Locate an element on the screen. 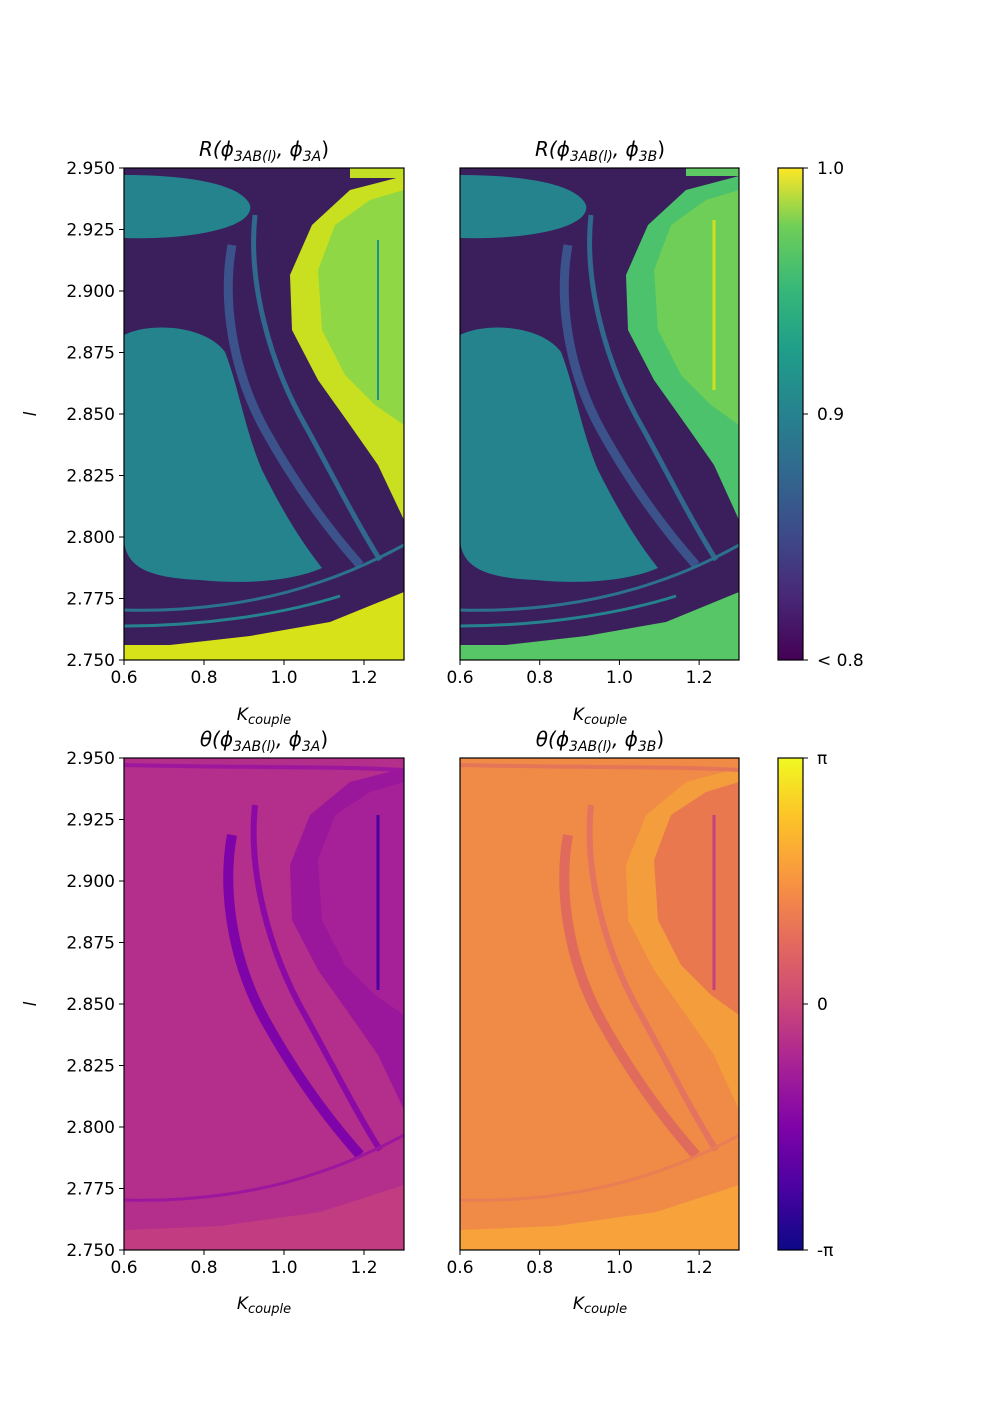 This screenshot has width=992, height=1404. ylabel-r-3a: l is located at coordinates (31, 413).